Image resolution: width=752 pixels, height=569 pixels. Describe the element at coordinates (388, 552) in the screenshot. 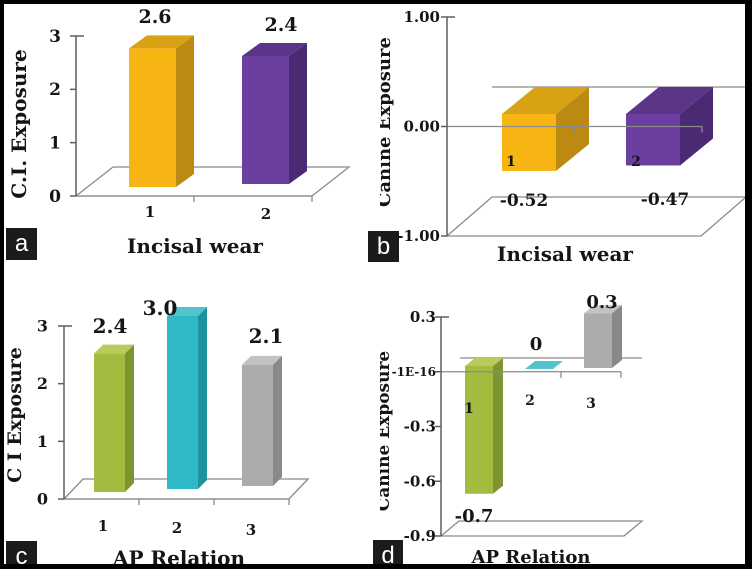

I see `panel-letter-d: d` at that location.